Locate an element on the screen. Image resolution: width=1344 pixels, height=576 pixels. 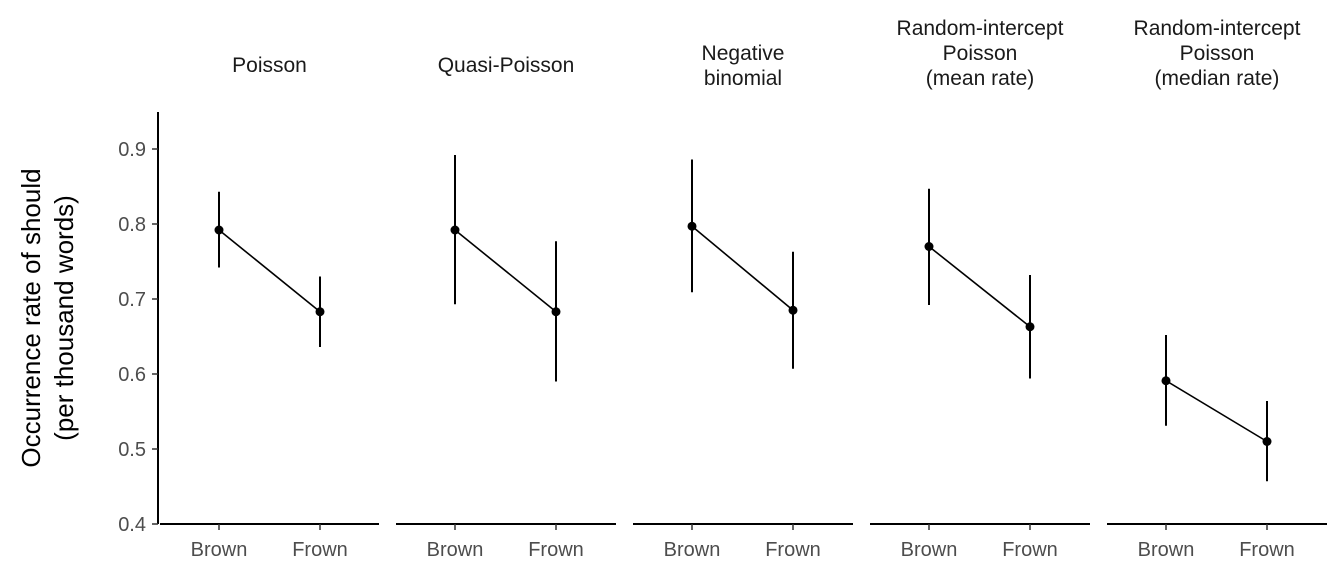
y-tick-label: 0.9 is located at coordinates (132, 150).